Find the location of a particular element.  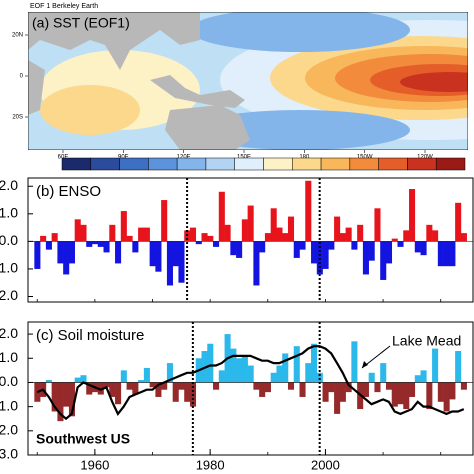

lake-mead-line is located at coordinates (250, 383).